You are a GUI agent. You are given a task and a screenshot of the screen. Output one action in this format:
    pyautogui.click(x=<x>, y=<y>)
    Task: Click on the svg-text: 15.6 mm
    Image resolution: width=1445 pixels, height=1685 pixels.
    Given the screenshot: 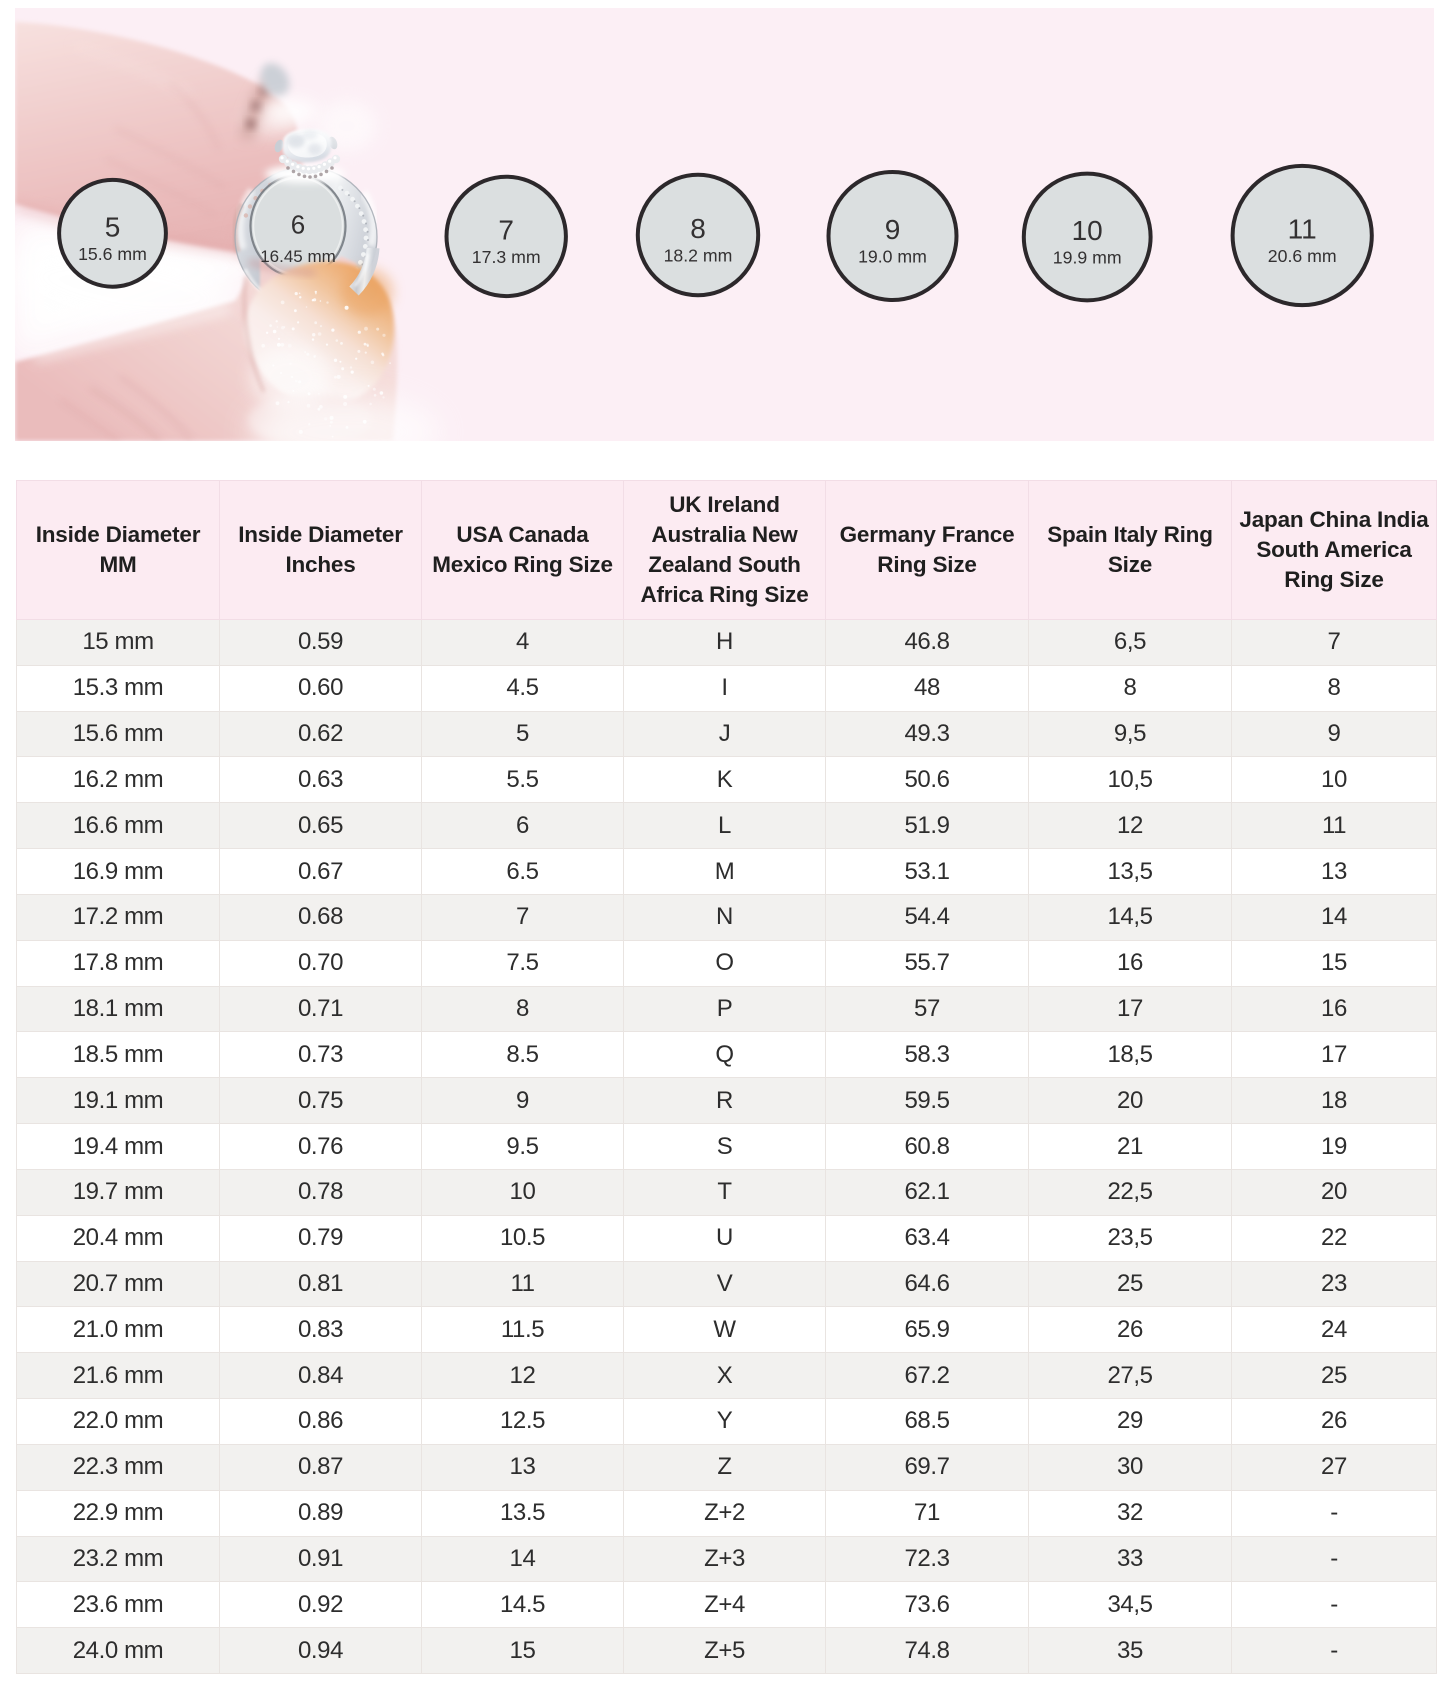 What is the action you would take?
    pyautogui.click(x=112, y=254)
    